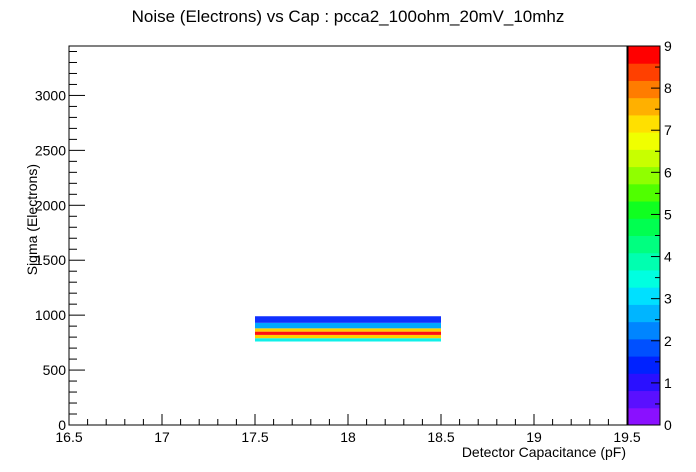 This screenshot has width=696, height=472. Describe the element at coordinates (668, 46) in the screenshot. I see `color-scale-label: 9` at that location.